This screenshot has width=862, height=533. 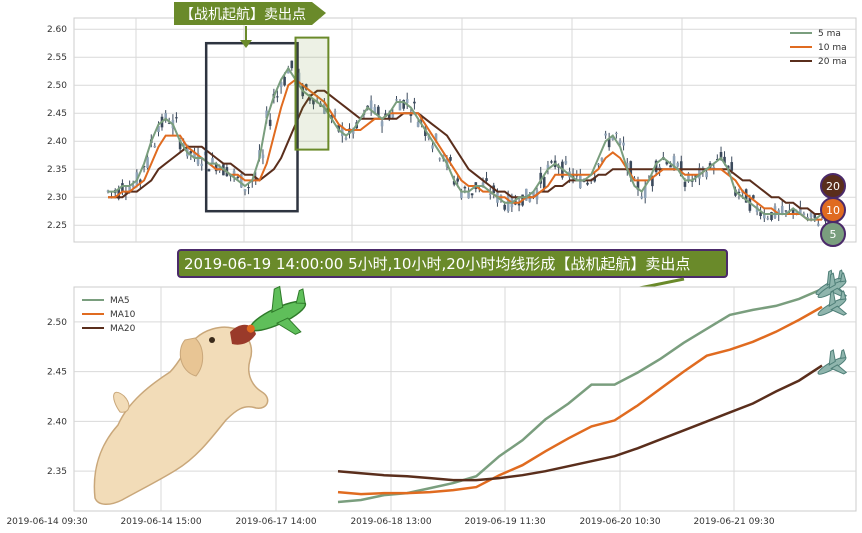 What do you see at coordinates (57, 472) in the screenshot?
I see `bottom-y-tick-label: 2.35` at bounding box center [57, 472].